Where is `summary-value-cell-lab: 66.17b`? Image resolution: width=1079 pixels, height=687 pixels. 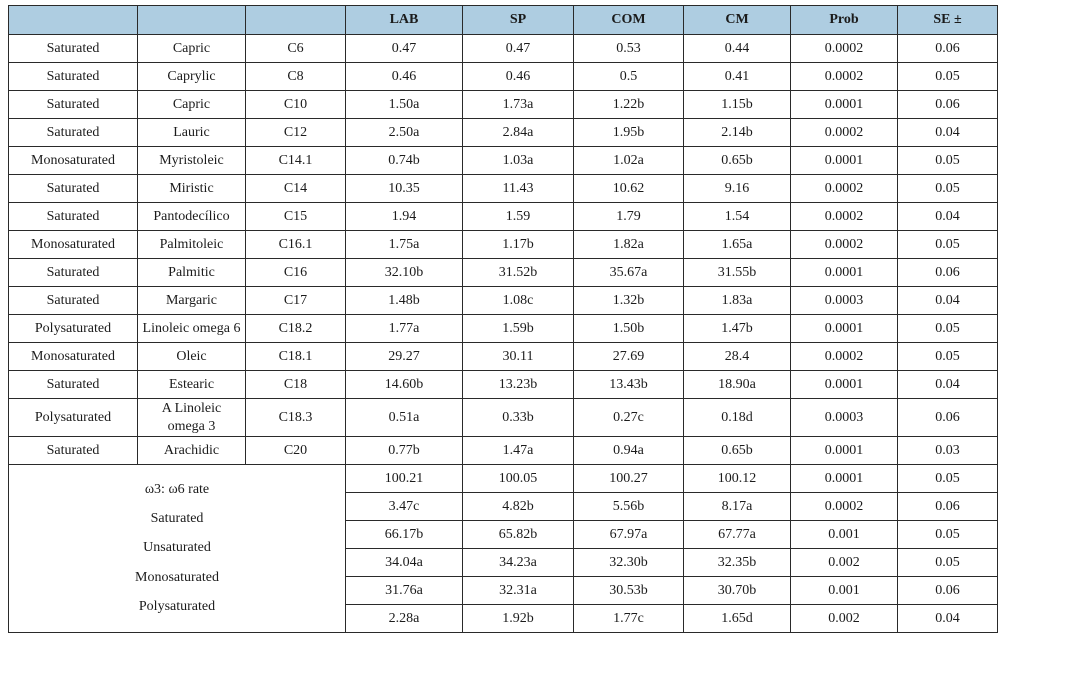
summary-value-cell-lab: 66.17b is located at coordinates (404, 534).